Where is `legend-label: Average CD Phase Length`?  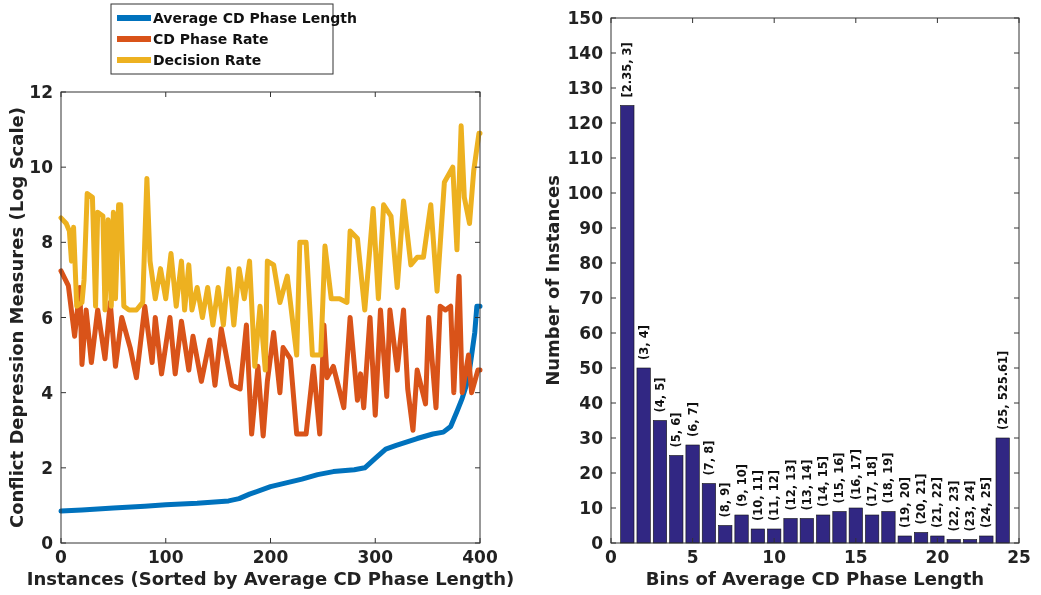 legend-label: Average CD Phase Length is located at coordinates (255, 18).